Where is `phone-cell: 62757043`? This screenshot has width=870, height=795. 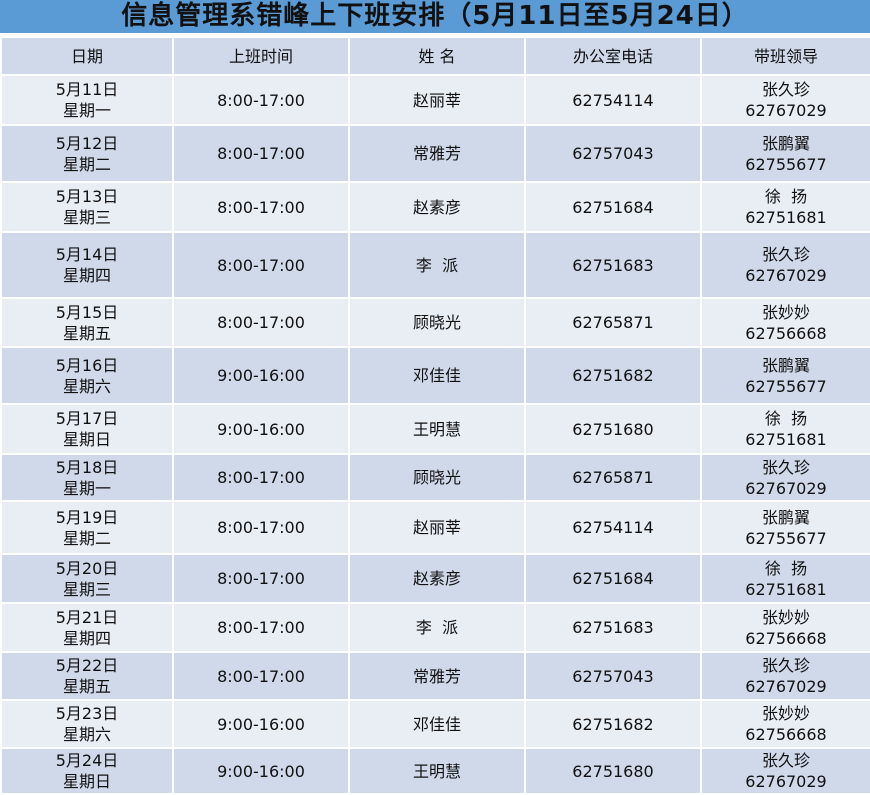 phone-cell: 62757043 is located at coordinates (613, 153).